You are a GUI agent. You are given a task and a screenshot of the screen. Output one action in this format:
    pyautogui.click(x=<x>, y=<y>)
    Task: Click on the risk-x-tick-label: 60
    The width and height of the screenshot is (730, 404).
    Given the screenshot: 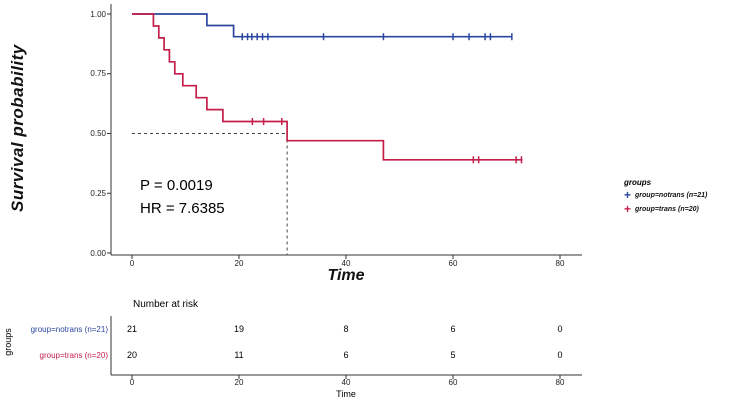 What is the action you would take?
    pyautogui.click(x=453, y=382)
    